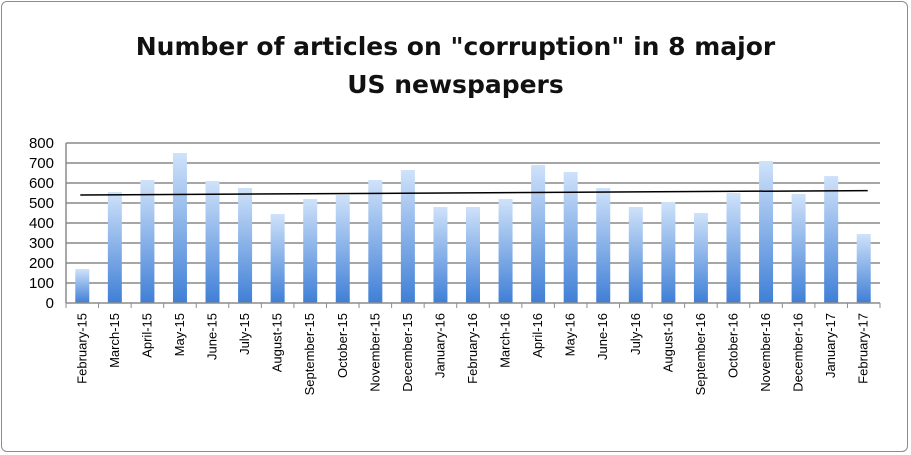 This screenshot has height=455, width=911. I want to click on x-tick-label: October-15, so click(342, 345).